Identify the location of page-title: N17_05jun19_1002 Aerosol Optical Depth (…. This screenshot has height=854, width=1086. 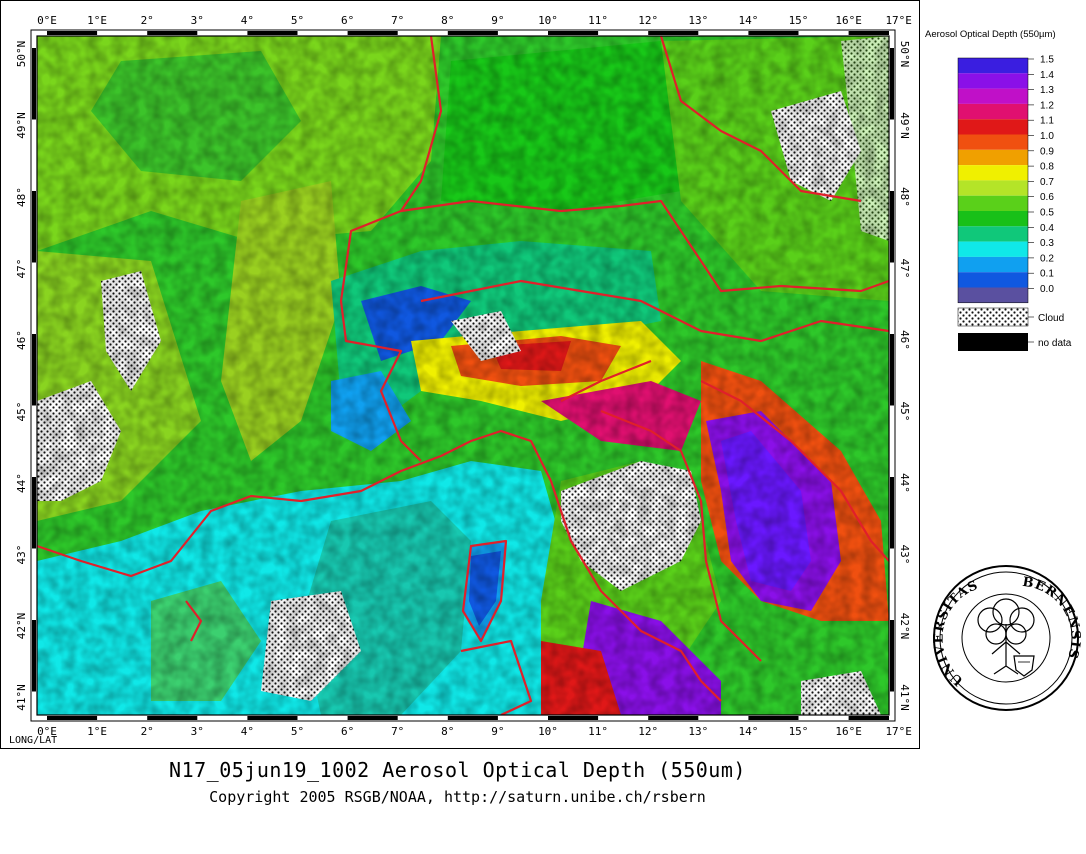
(457, 770).